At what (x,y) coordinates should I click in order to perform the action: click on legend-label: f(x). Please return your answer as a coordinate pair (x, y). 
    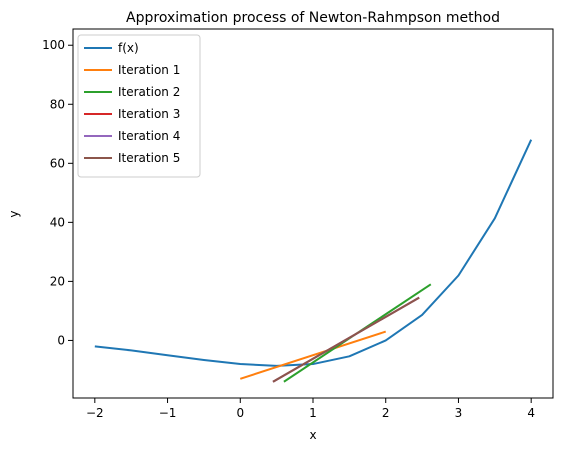
    Looking at the image, I should click on (128, 48).